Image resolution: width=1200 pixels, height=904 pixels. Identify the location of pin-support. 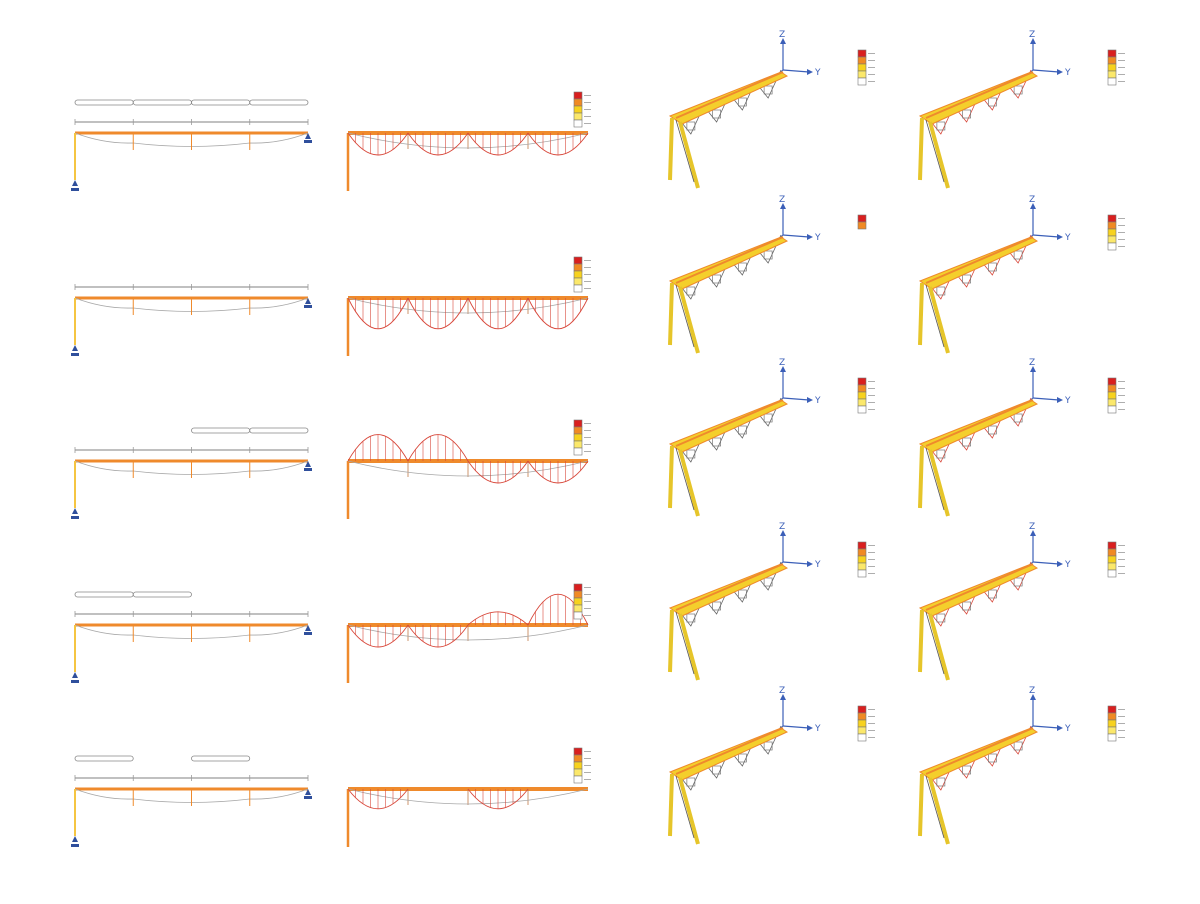
(75, 839).